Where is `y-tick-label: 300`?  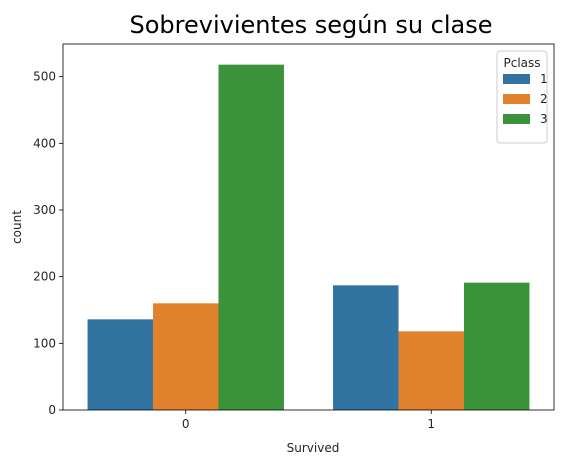 y-tick-label: 300 is located at coordinates (44, 210).